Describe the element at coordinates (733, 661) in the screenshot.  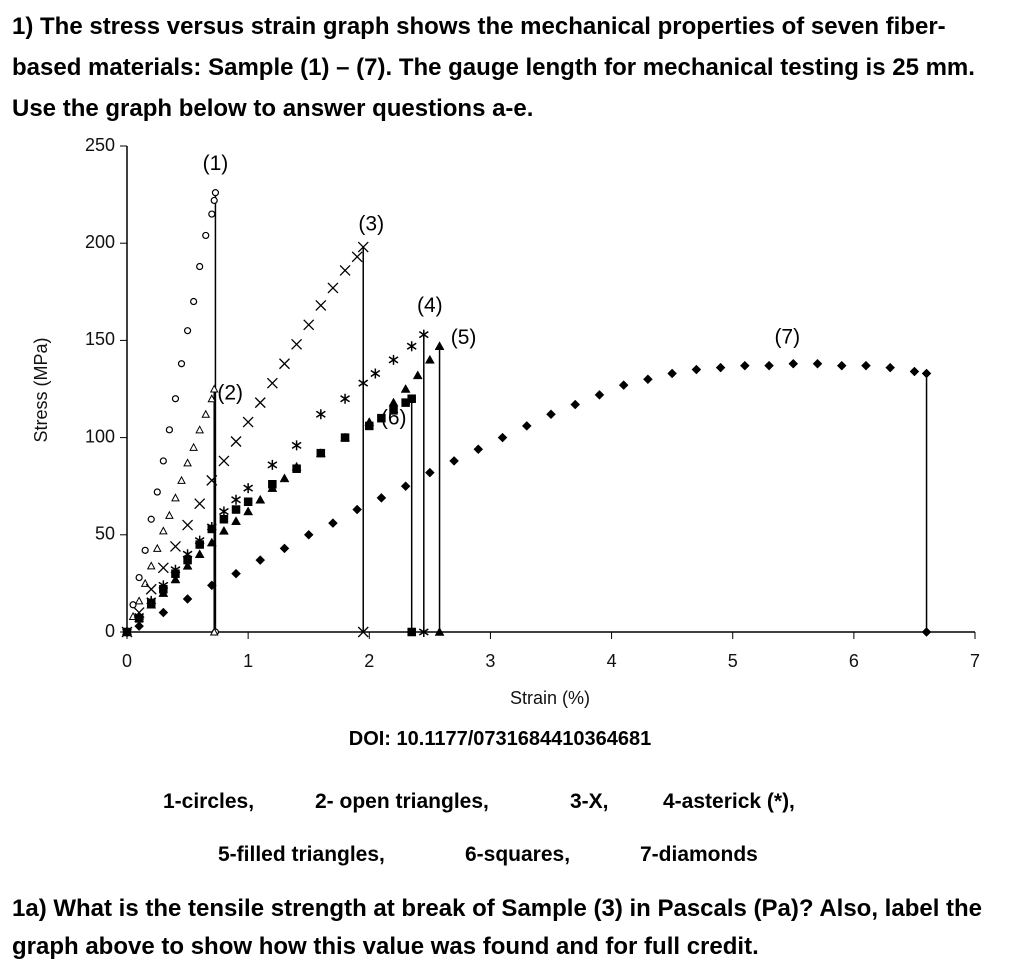
I see `x-tick-label: 5` at that location.